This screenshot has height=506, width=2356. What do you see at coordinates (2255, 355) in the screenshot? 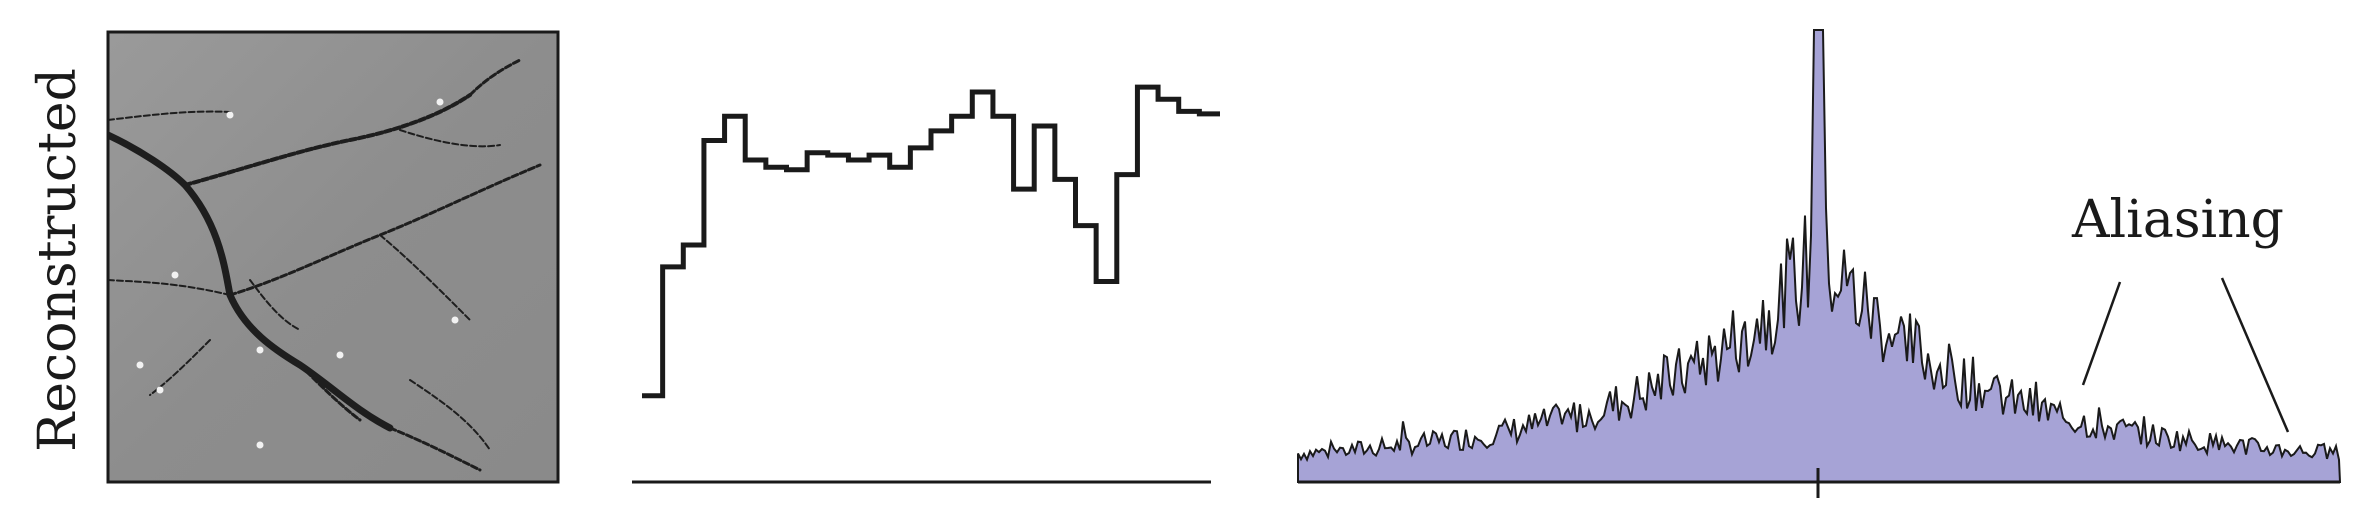
I see `aliasing-pointer-right` at bounding box center [2255, 355].